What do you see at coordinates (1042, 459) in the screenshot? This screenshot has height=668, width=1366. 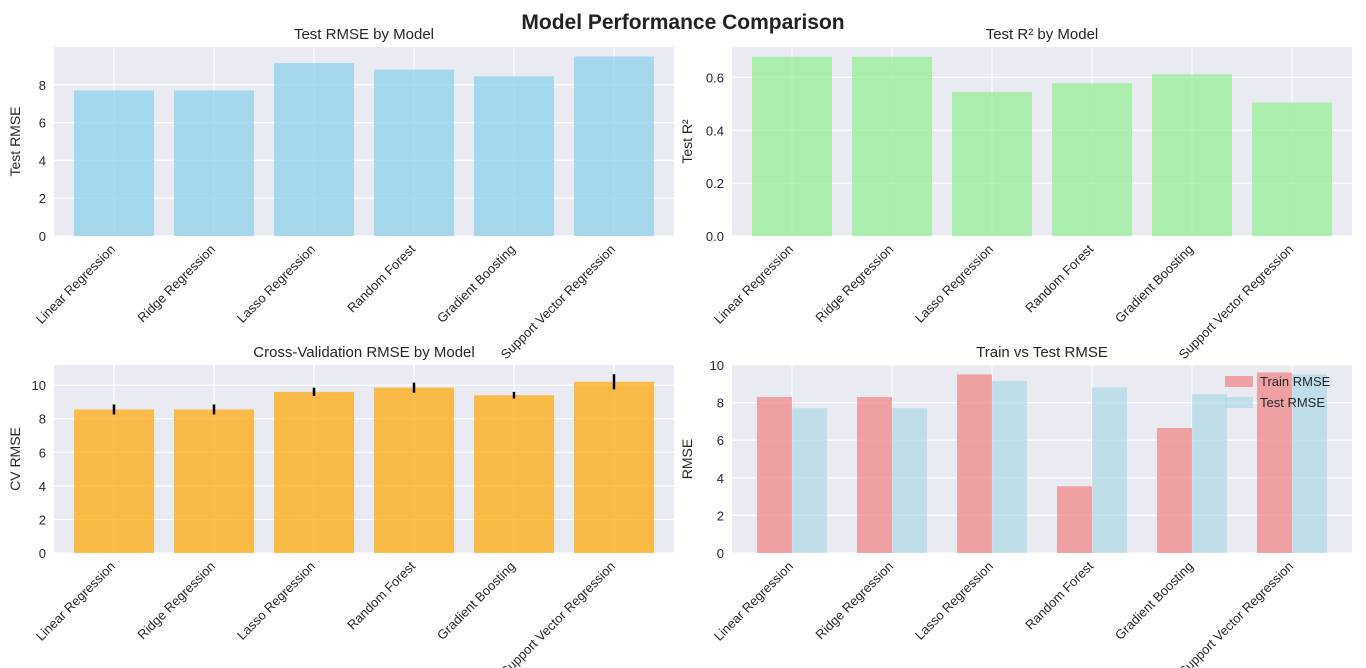 I see `train-vs-test-plot-area` at bounding box center [1042, 459].